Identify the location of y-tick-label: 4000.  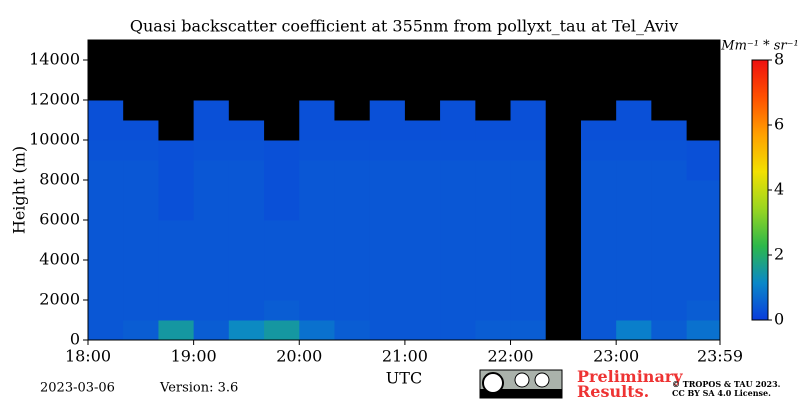
(59, 259).